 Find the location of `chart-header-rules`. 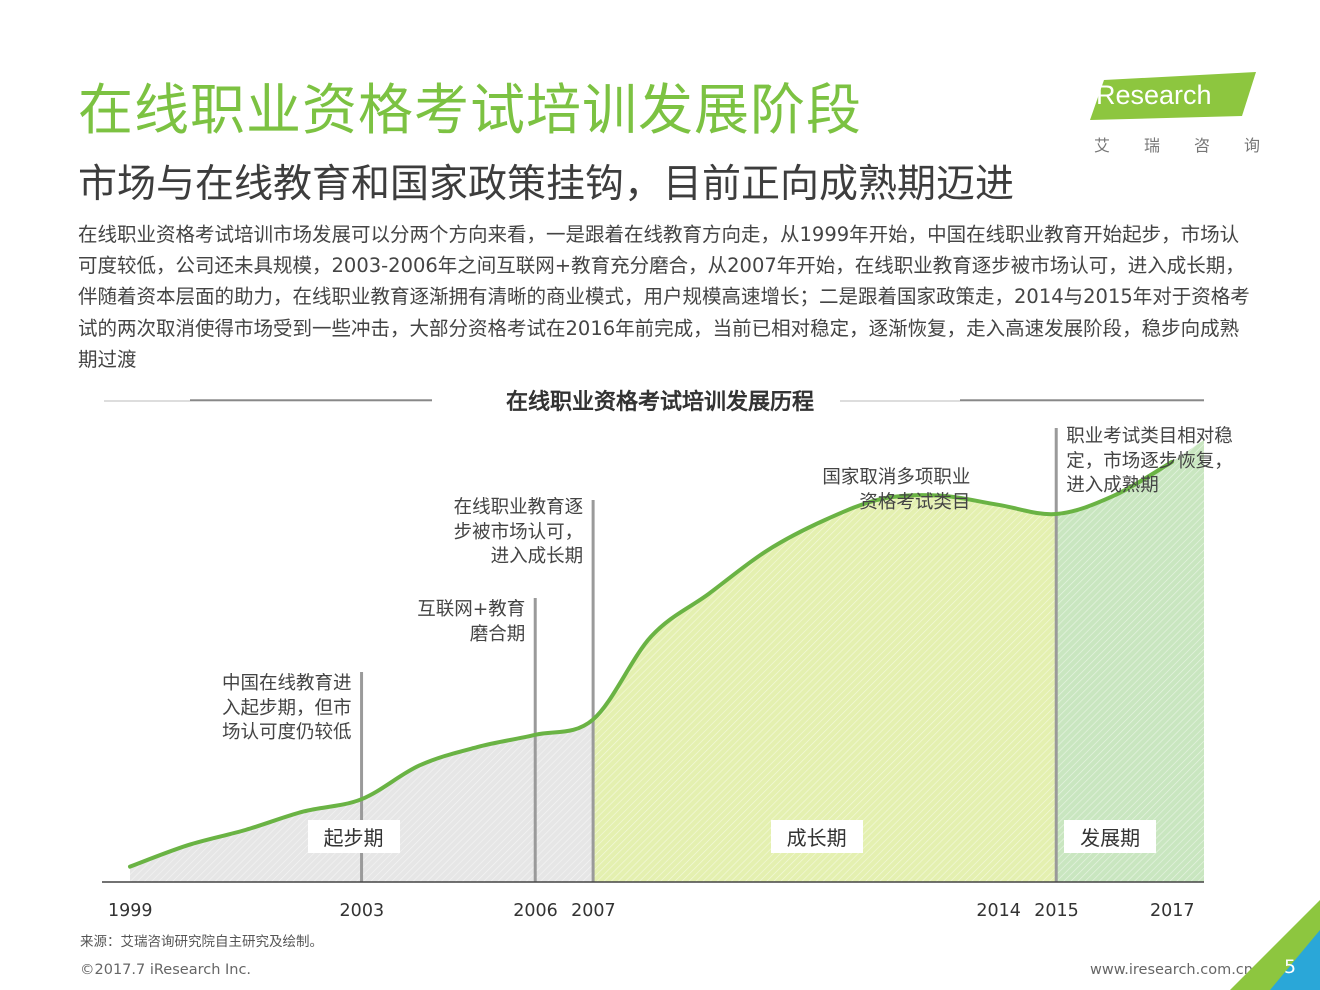

chart-header-rules is located at coordinates (654, 400).